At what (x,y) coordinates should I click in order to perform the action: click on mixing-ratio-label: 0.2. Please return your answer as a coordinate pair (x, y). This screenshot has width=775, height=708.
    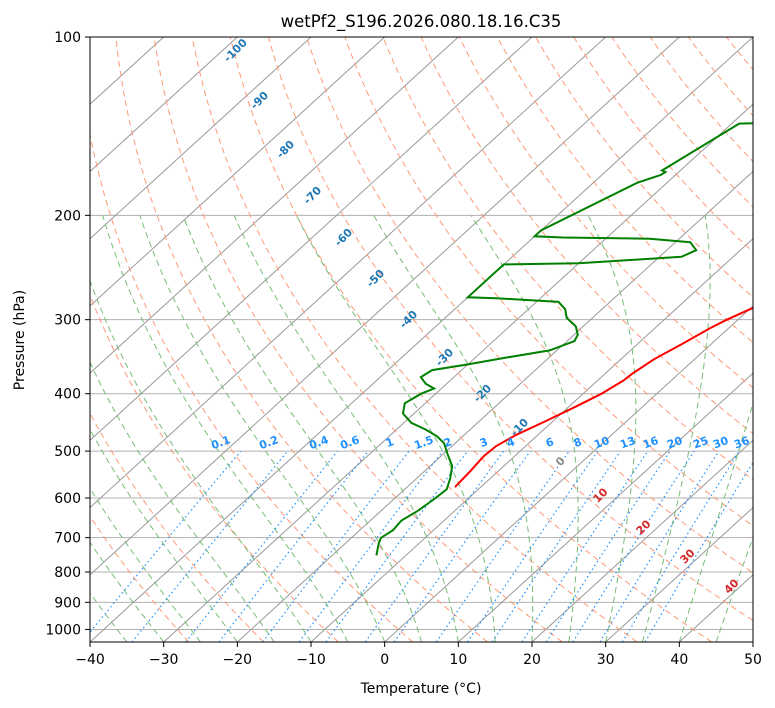
    Looking at the image, I should click on (268, 442).